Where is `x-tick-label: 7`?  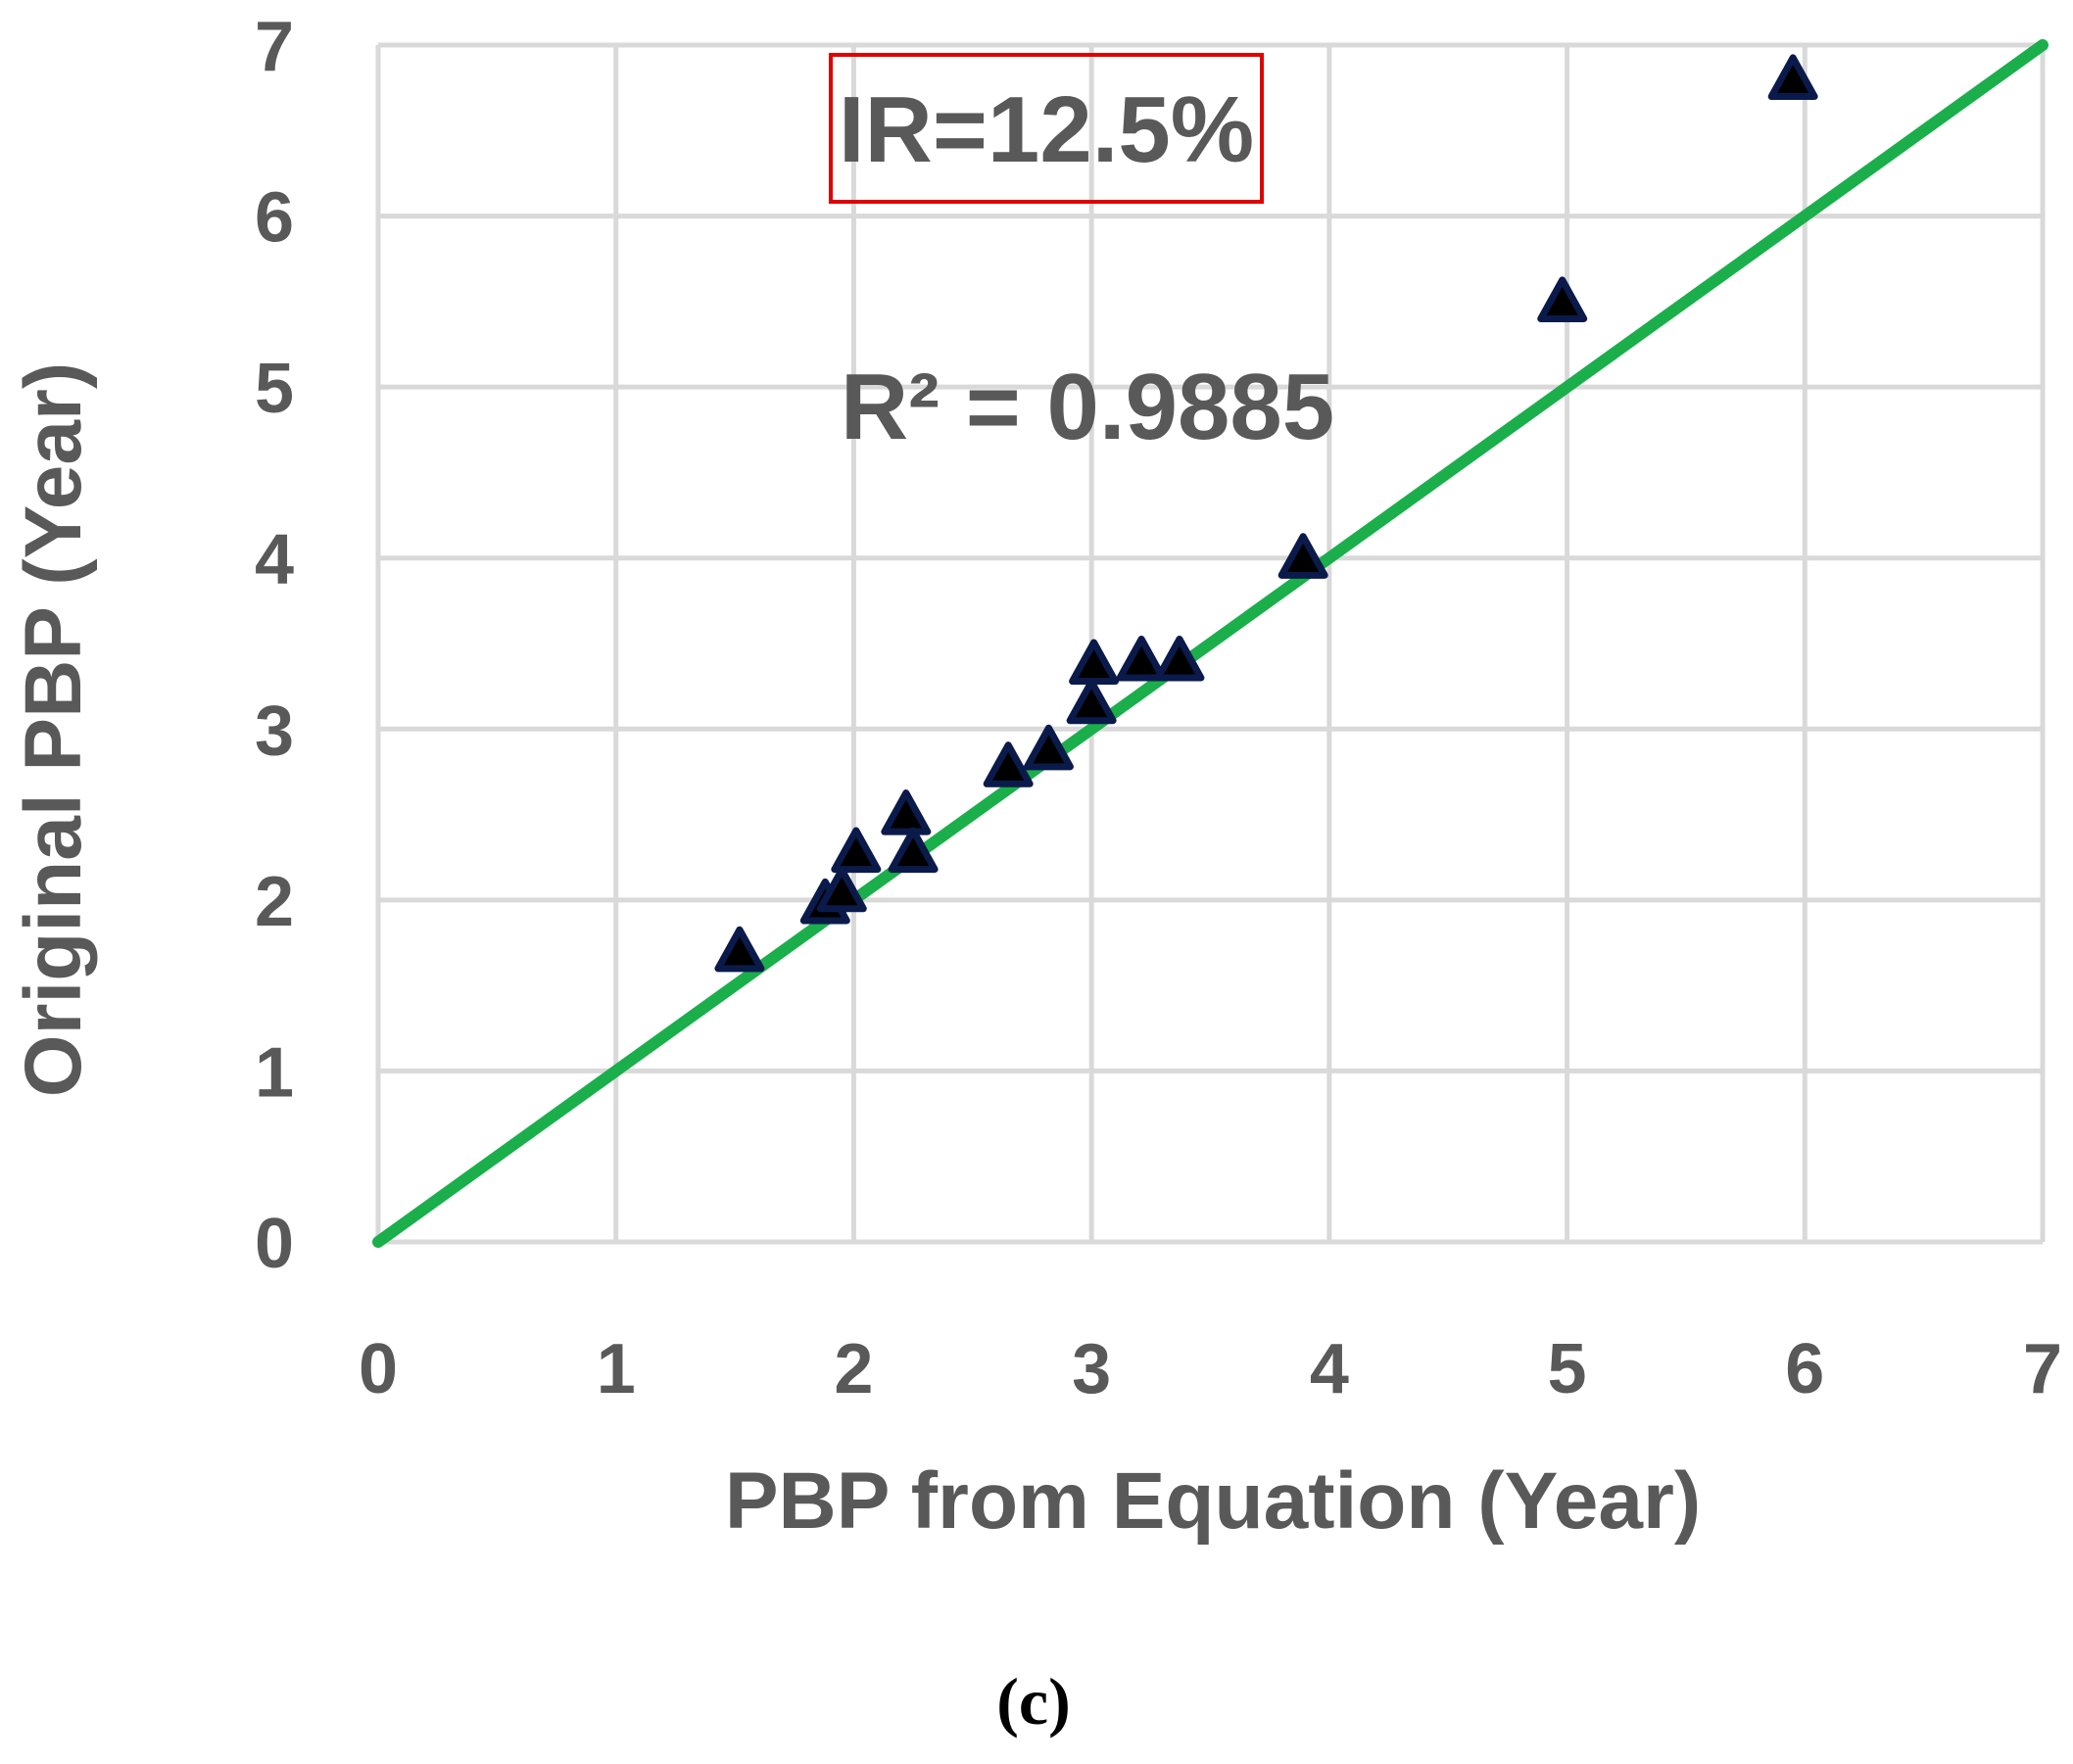
x-tick-label: 7 is located at coordinates (2042, 1369).